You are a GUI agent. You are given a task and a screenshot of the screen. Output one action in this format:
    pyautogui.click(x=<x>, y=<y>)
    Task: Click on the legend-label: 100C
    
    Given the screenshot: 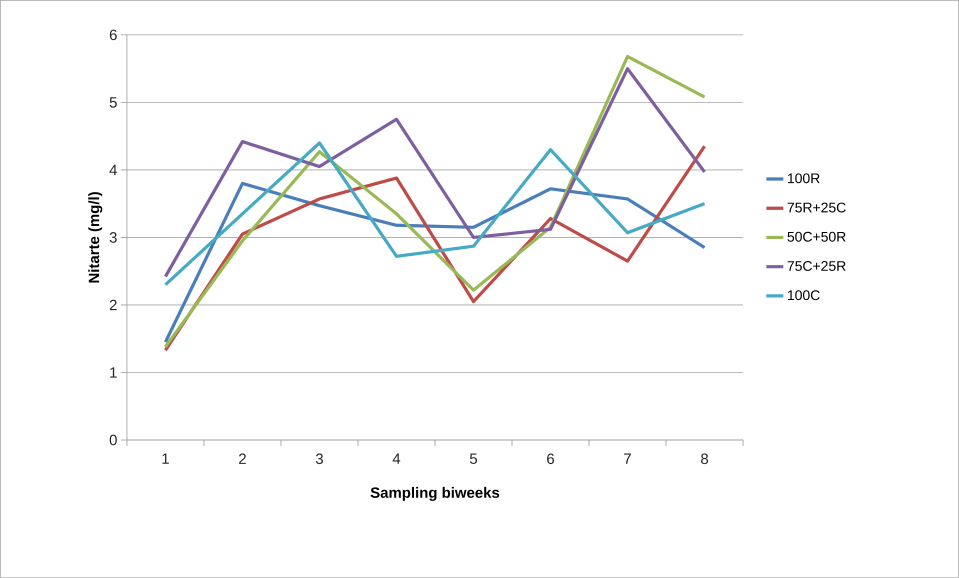 What is the action you would take?
    pyautogui.click(x=804, y=295)
    